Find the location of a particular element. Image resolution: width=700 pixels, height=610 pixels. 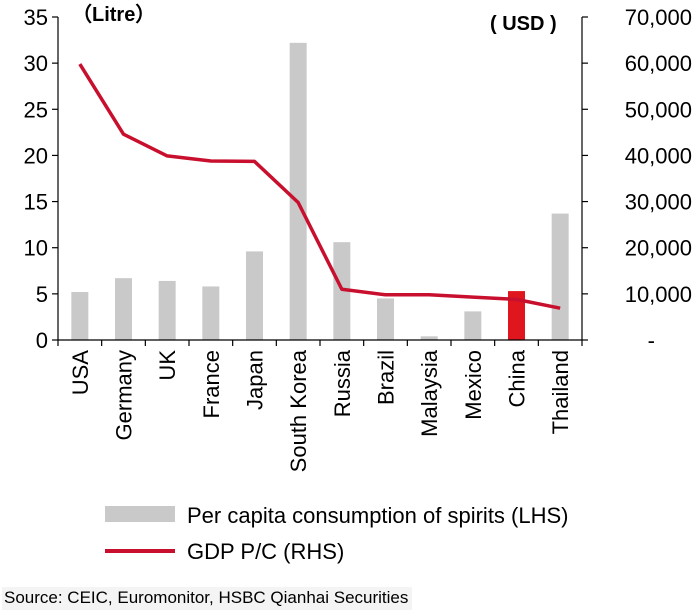

x-tick-label: Germany is located at coordinates (124, 395).